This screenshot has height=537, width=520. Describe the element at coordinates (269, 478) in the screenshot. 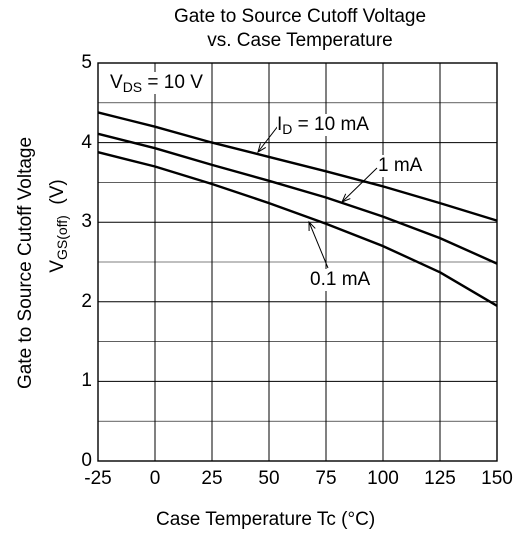

I see `x-tick-label: 50` at that location.